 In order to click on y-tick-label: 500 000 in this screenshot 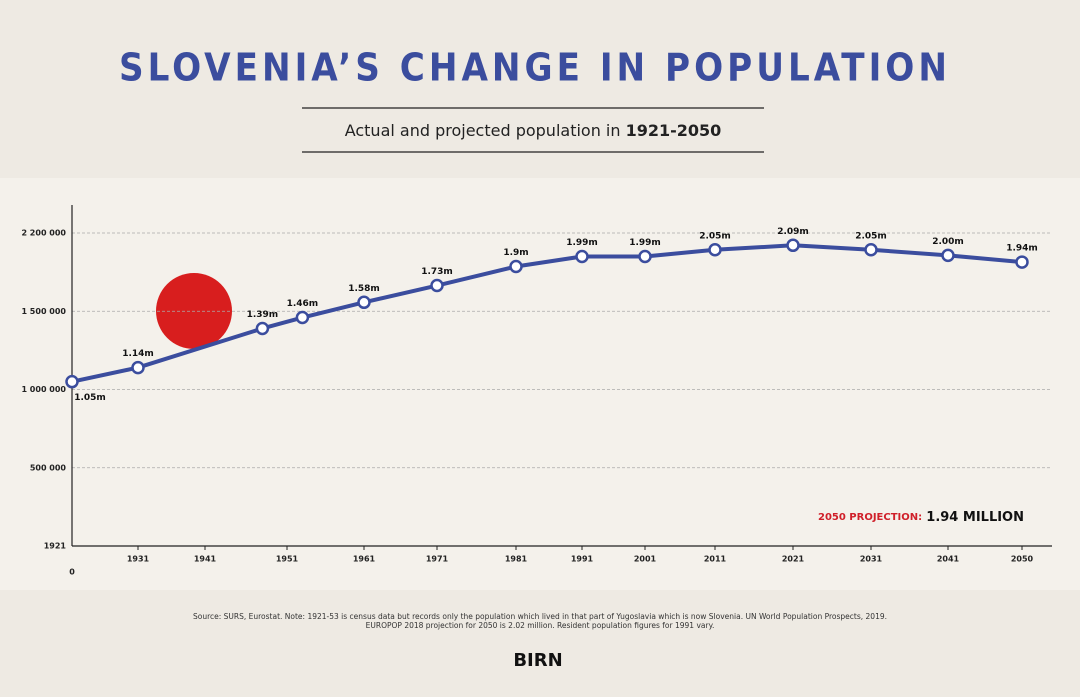, I will do `click(48, 467)`.